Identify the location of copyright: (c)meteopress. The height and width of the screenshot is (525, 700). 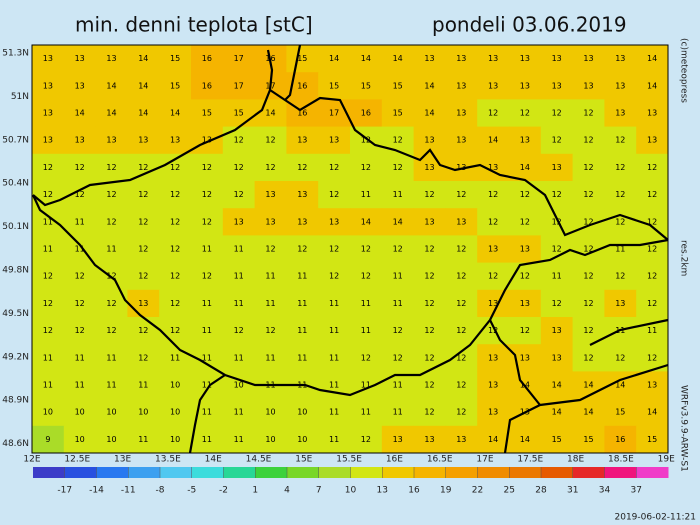
(684, 70).